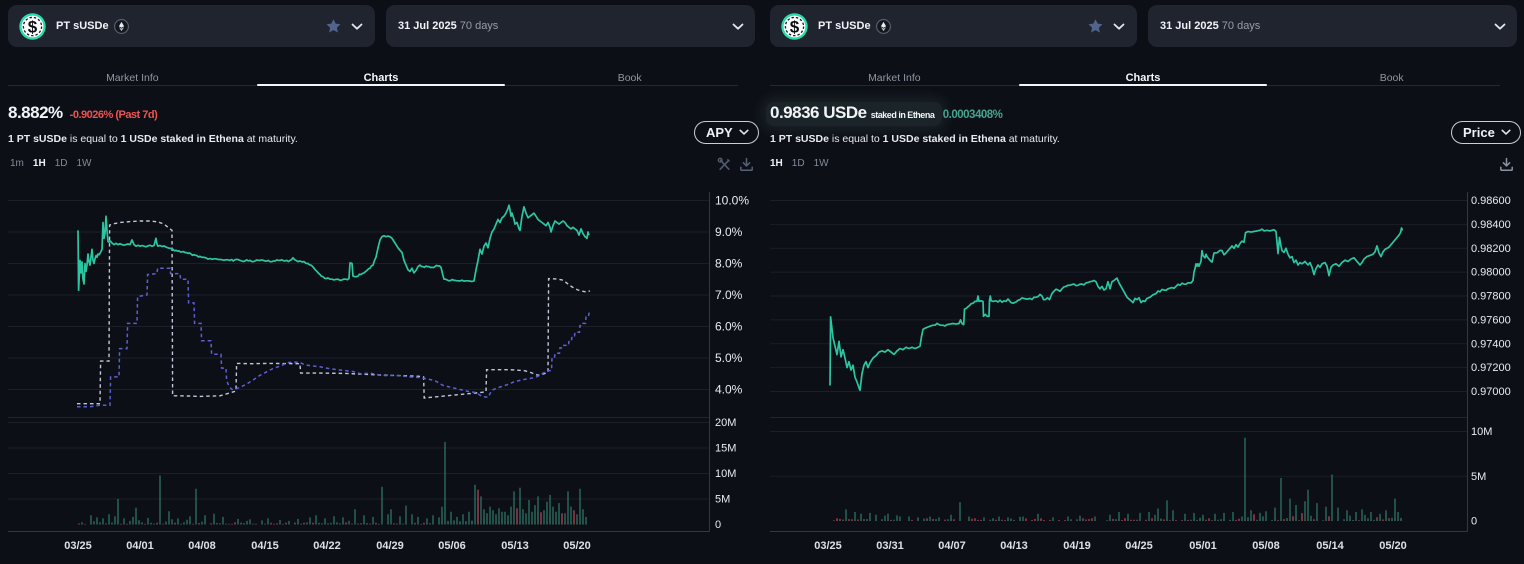  Describe the element at coordinates (390, 546) in the screenshot. I see `svg-text: 04/29` at that location.